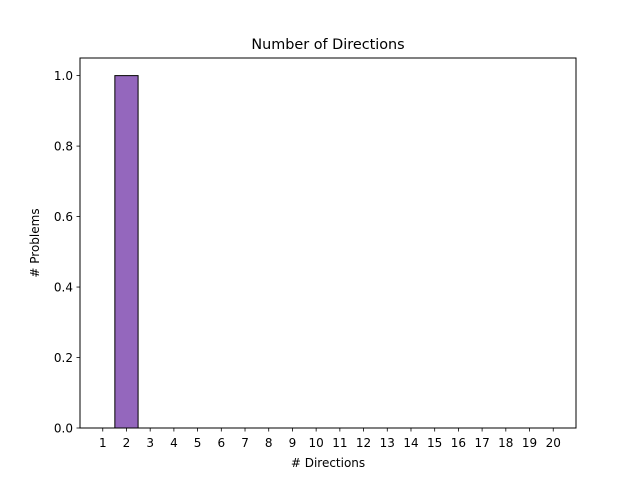 The width and height of the screenshot is (640, 484). Describe the element at coordinates (63, 429) in the screenshot. I see `y-tick-label: 0.0` at that location.